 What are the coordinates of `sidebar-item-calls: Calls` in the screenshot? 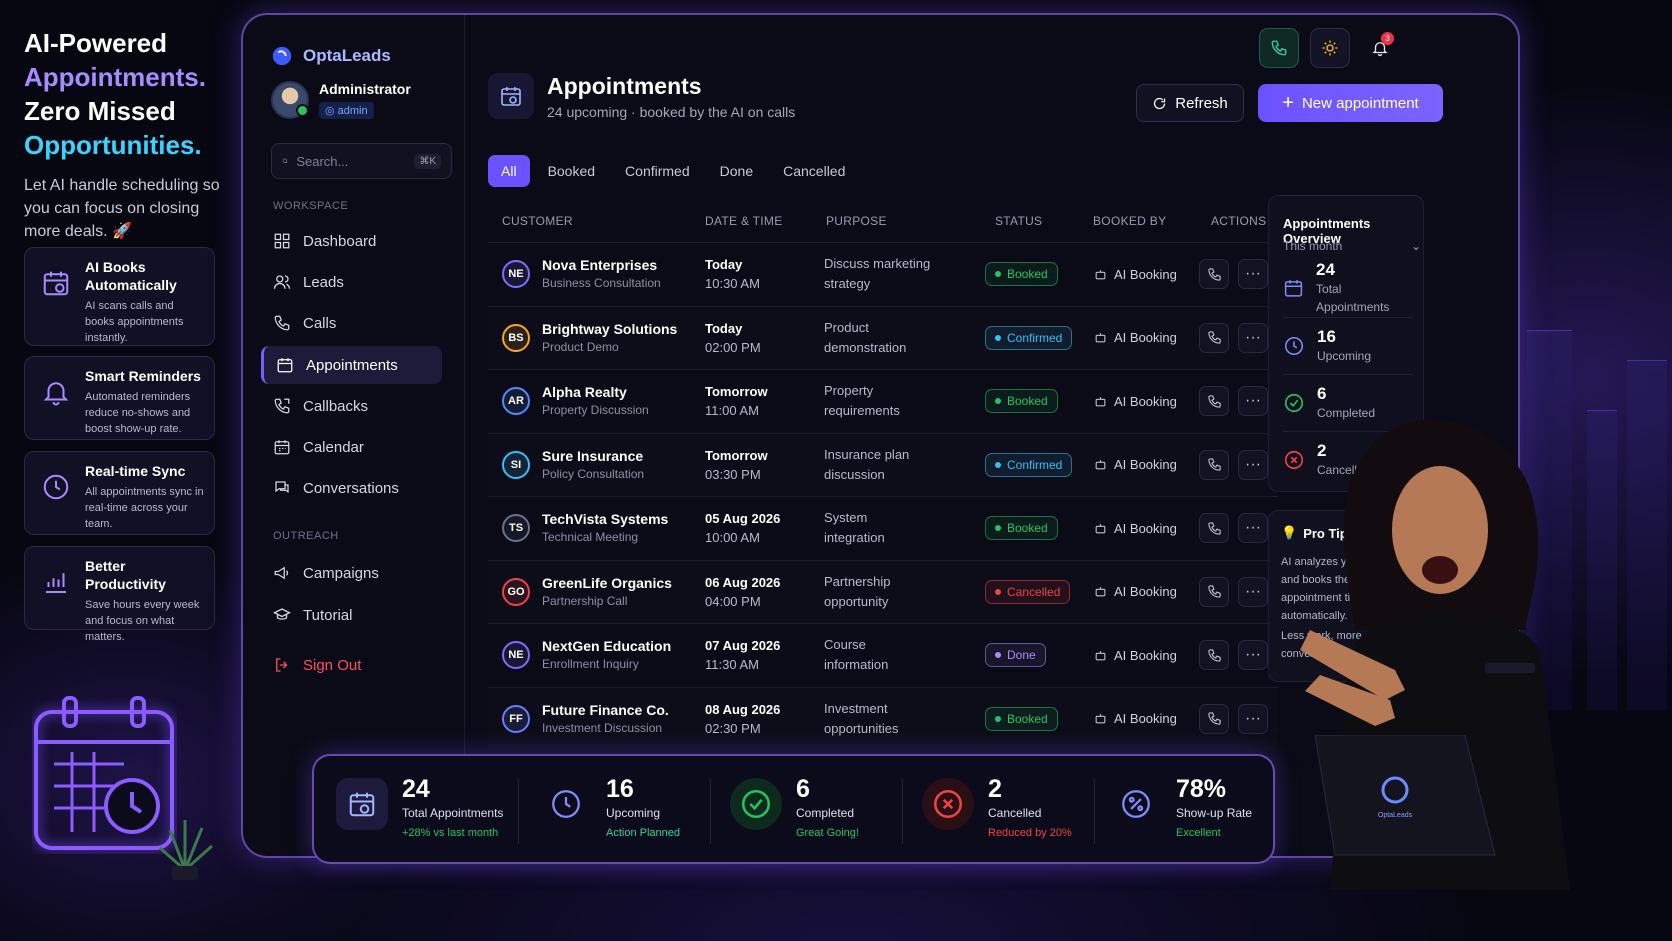 It's located at (351, 323).